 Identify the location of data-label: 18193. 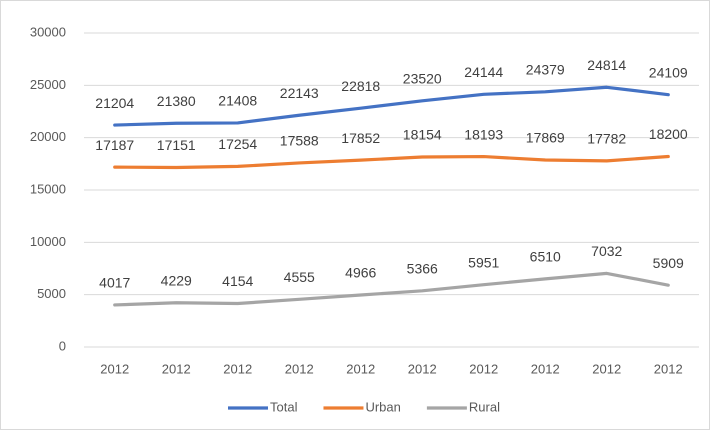
(483, 134).